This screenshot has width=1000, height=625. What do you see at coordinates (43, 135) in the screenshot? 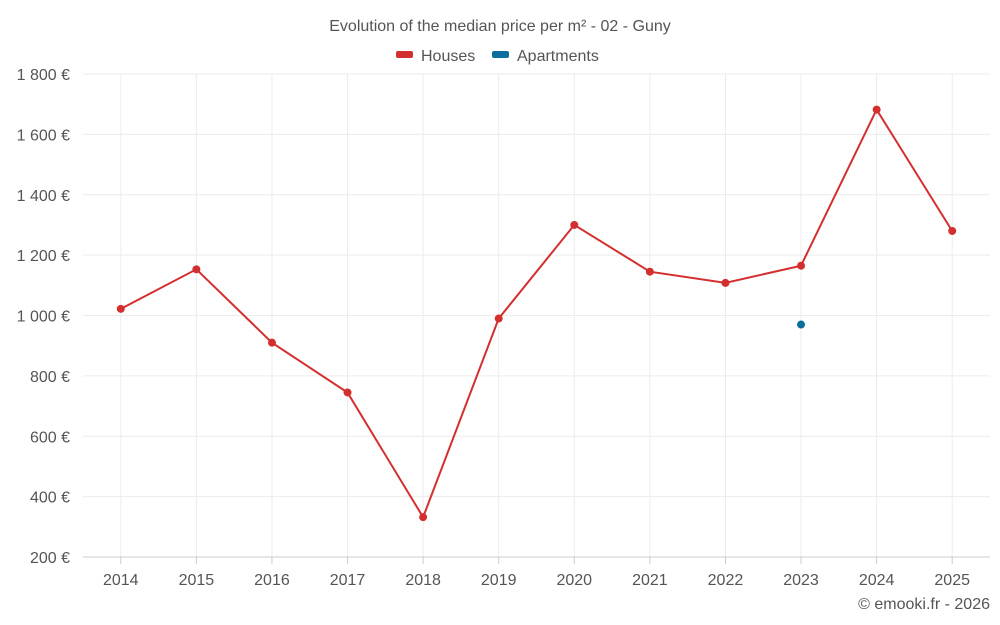
I see `y-tick-label: 1 600 €` at bounding box center [43, 135].